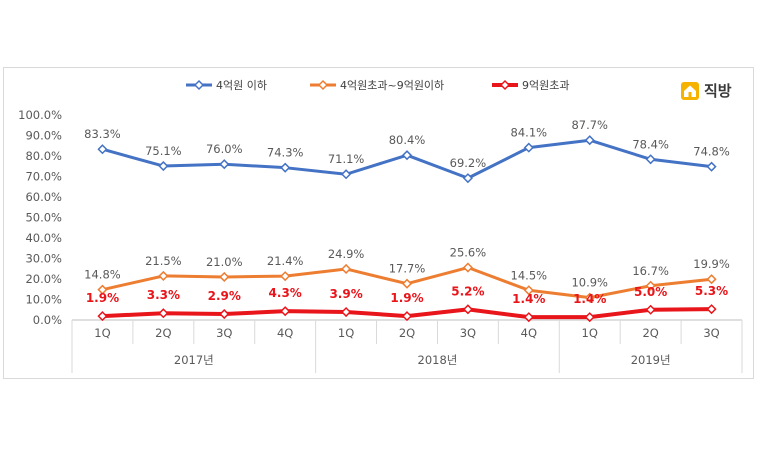 The image size is (760, 449). Describe the element at coordinates (650, 292) in the screenshot. I see `data-label: 5.0%` at that location.